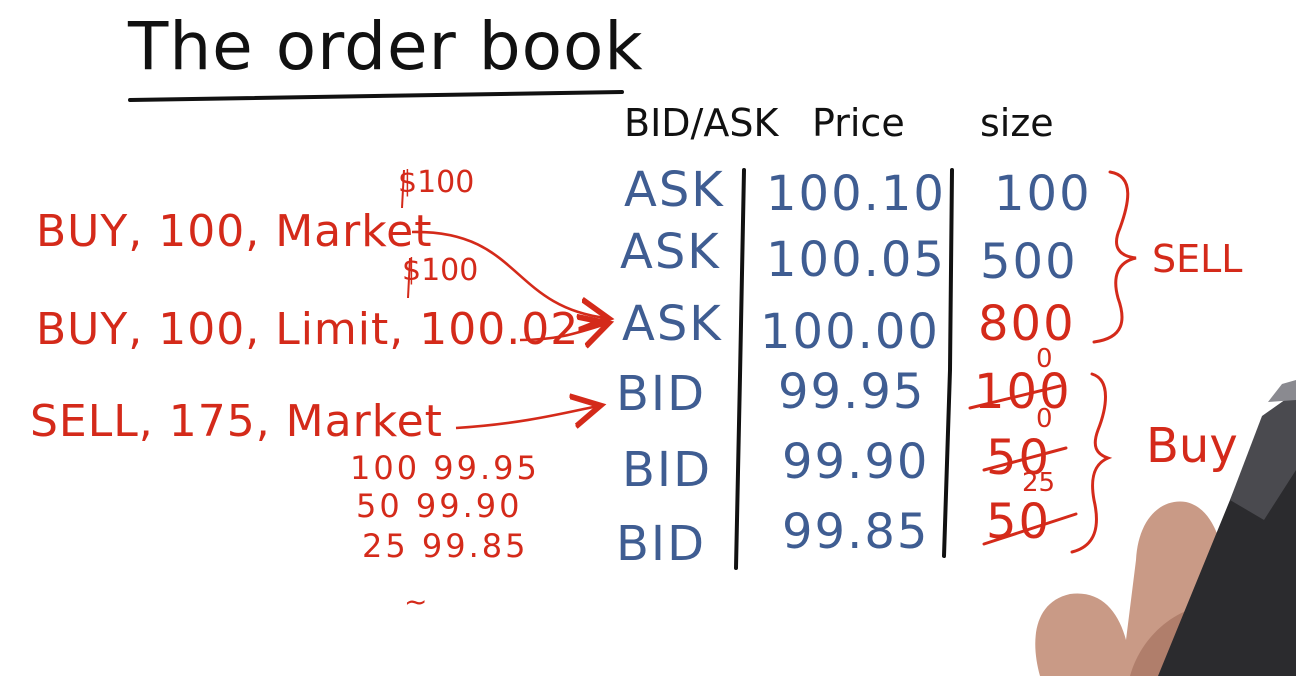  Describe the element at coordinates (661, 544) in the screenshot. I see `row-6-side: BID` at that location.